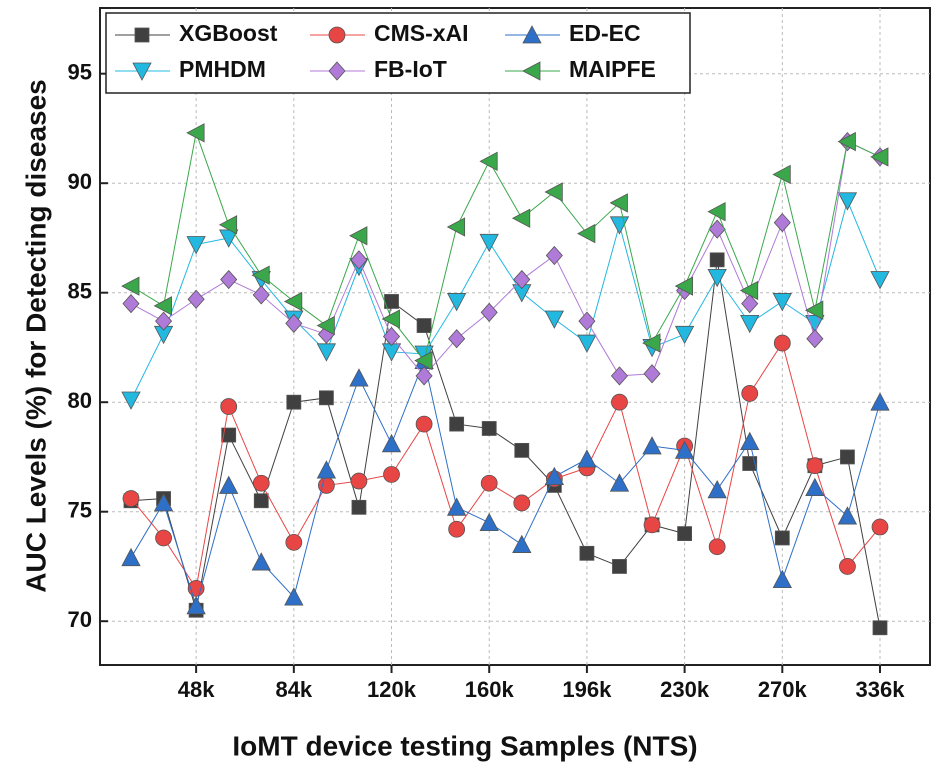 The image size is (950, 775). Describe the element at coordinates (196, 689) in the screenshot. I see `x-tick-label: 48k` at that location.